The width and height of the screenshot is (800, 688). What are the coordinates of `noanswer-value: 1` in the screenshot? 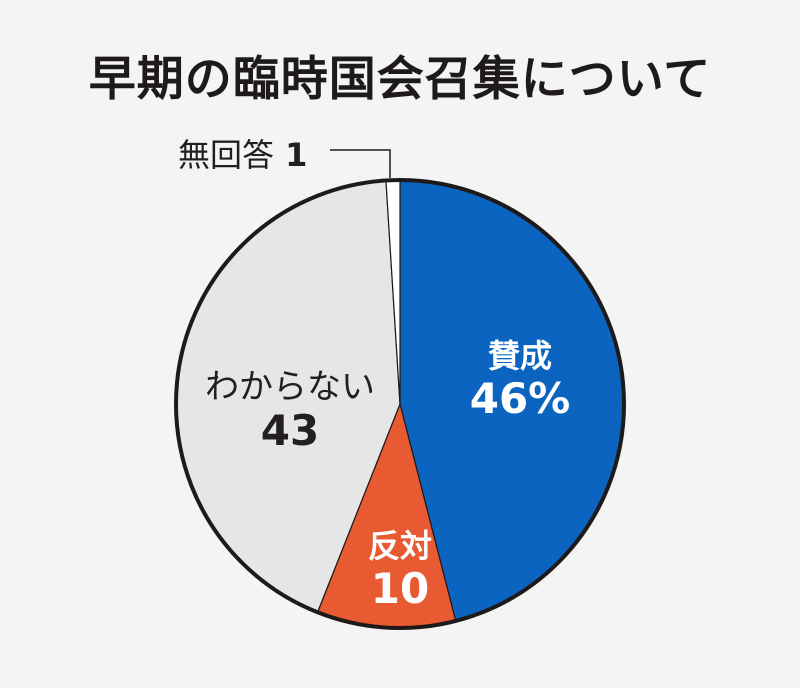 It's located at (296, 155).